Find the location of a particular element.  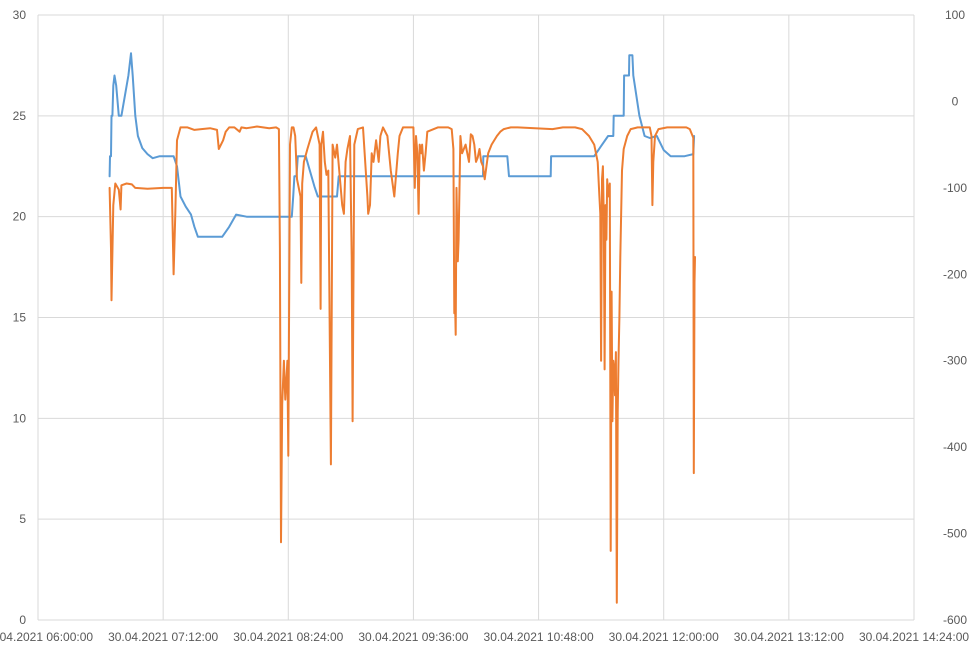

x-tick-label-6: 30.04.2021 13:12:00 is located at coordinates (789, 637).